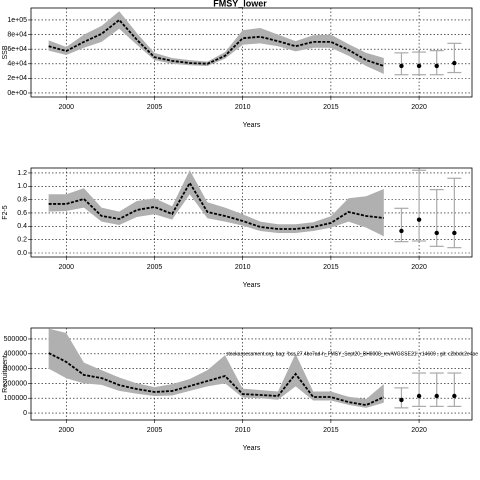 The width and height of the screenshot is (480, 480). What do you see at coordinates (22, 213) in the screenshot?
I see `y-tick-label: 0.6` at bounding box center [22, 213].